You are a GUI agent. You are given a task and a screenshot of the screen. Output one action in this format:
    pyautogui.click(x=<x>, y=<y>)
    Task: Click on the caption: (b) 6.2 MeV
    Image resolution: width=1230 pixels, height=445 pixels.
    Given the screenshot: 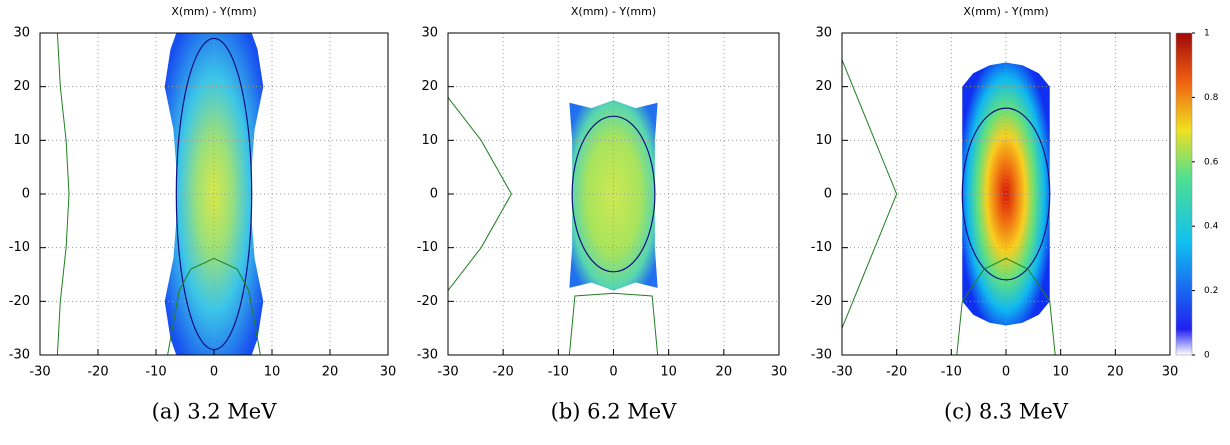 What is the action you would take?
    pyautogui.click(x=614, y=412)
    